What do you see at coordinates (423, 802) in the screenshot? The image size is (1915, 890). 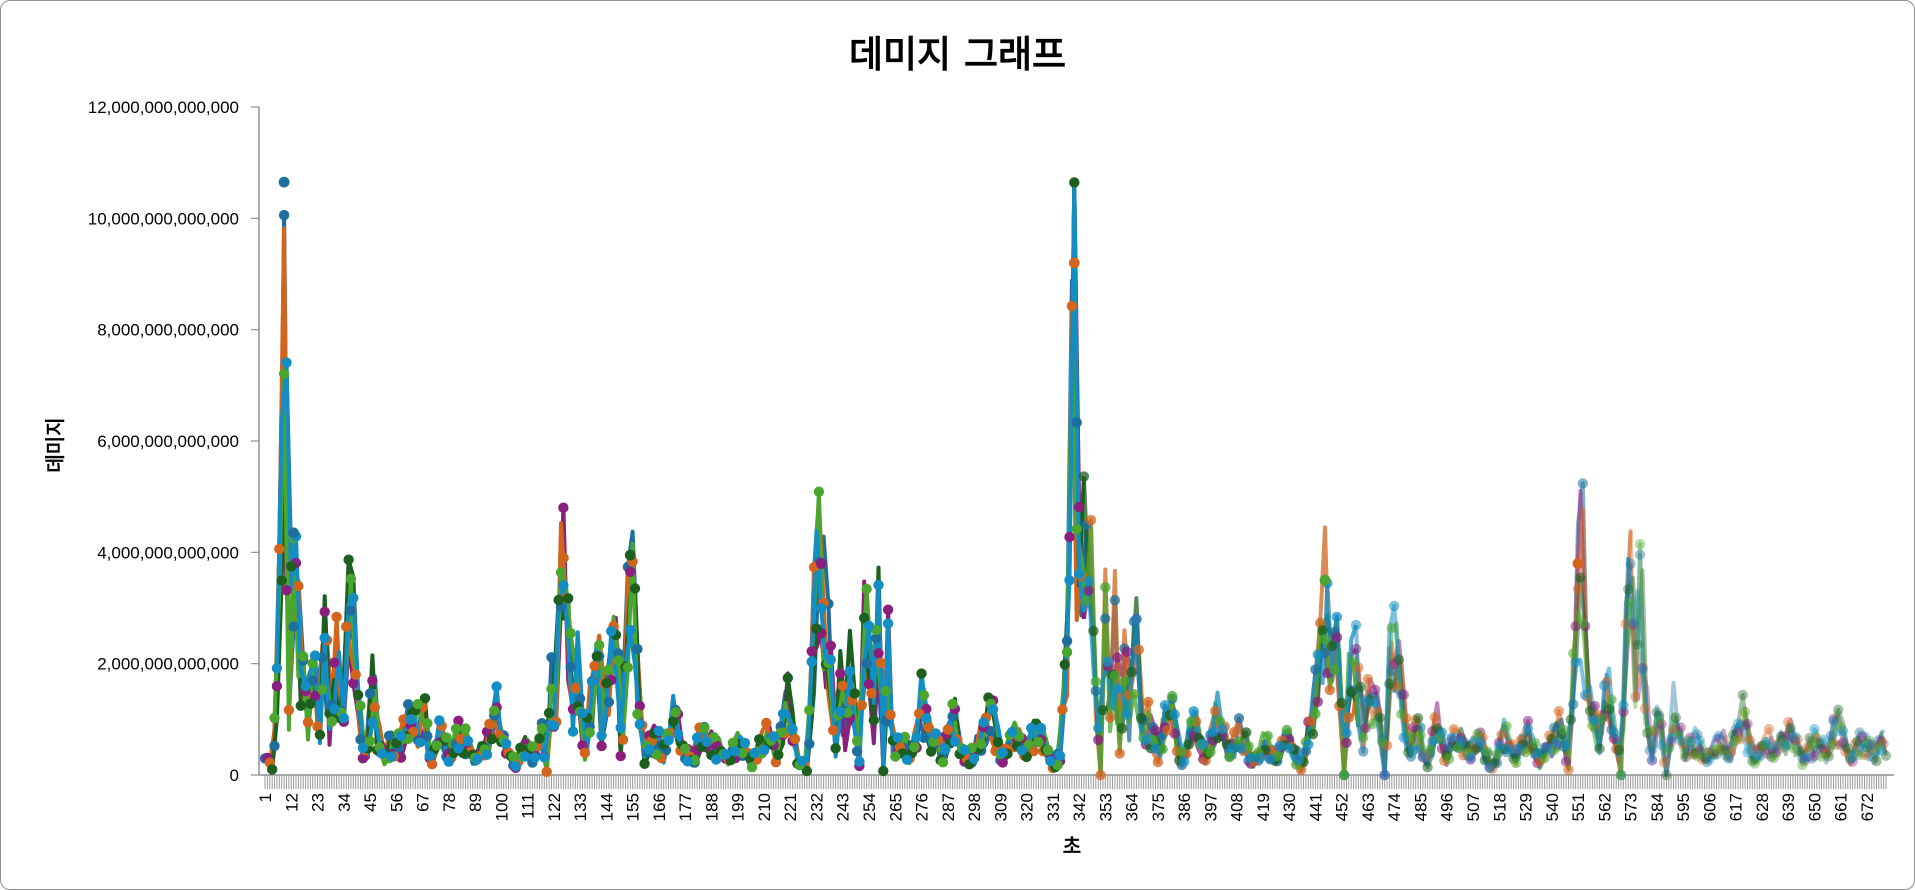 I see `x-tick-label: 67` at bounding box center [423, 802].